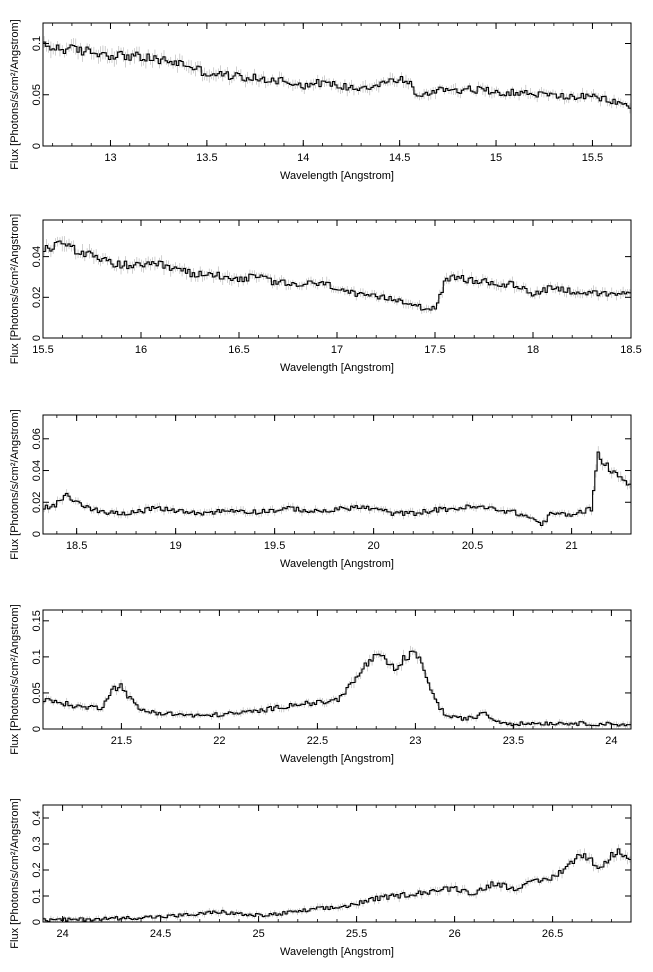 The image size is (653, 972). What do you see at coordinates (337, 350) in the screenshot?
I see `x-tick-label: 17` at bounding box center [337, 350].